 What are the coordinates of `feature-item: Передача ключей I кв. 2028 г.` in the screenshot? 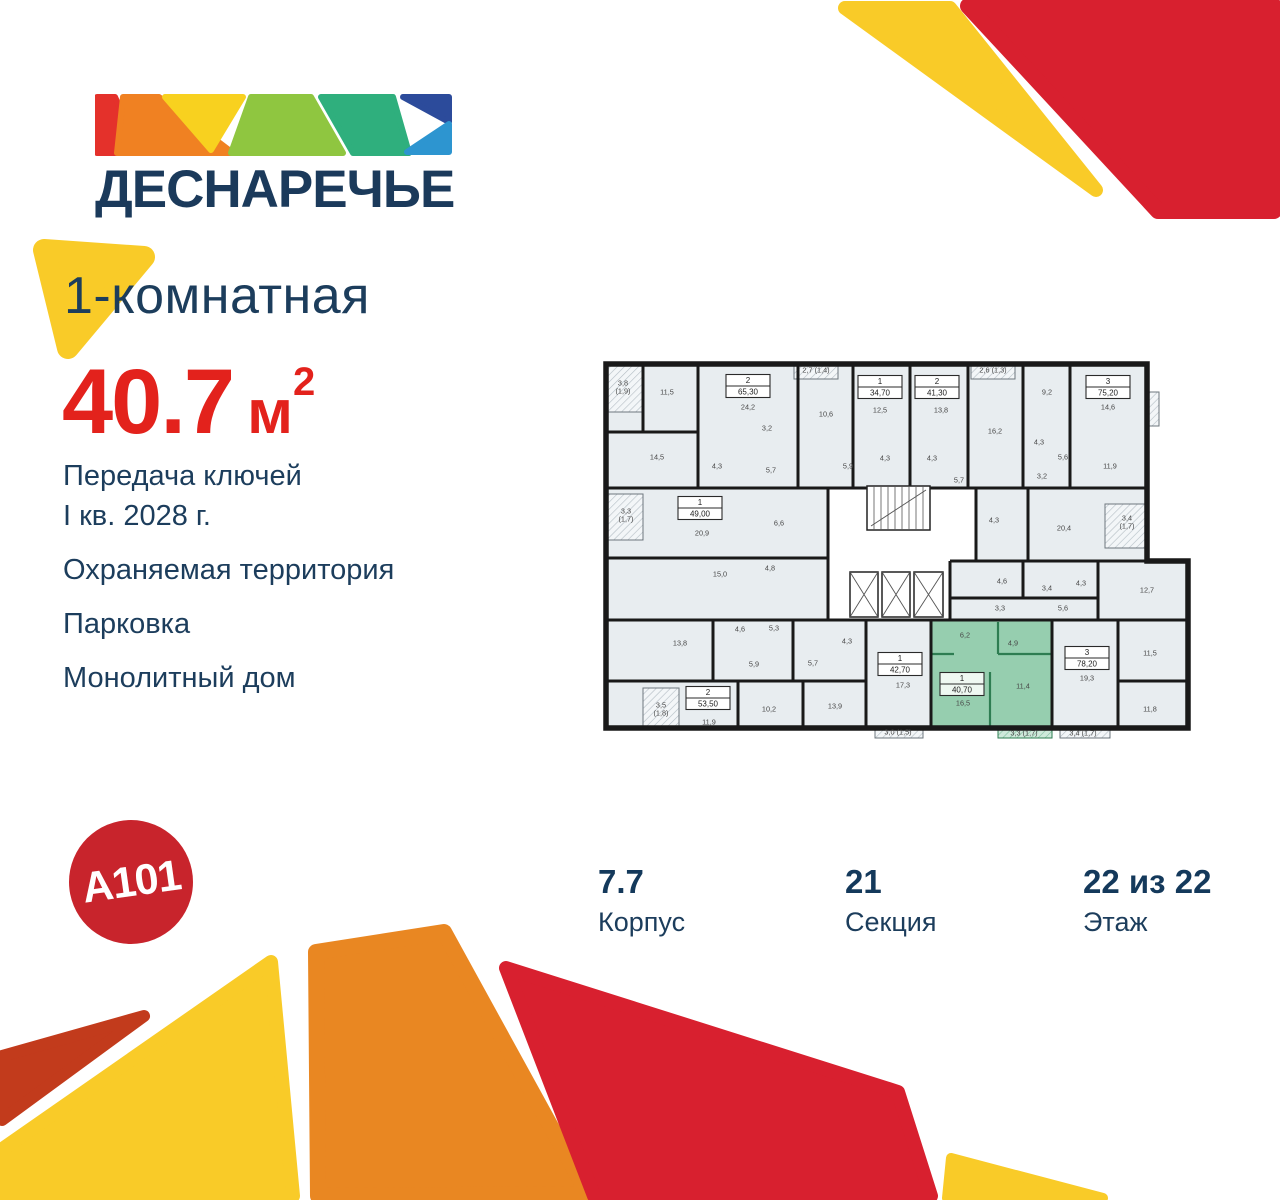 It's located at (182, 496).